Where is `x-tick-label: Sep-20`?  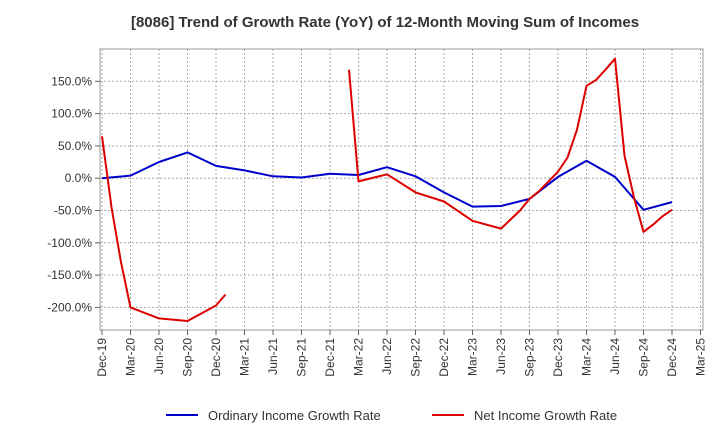
x-tick-label: Sep-20 is located at coordinates (188, 357).